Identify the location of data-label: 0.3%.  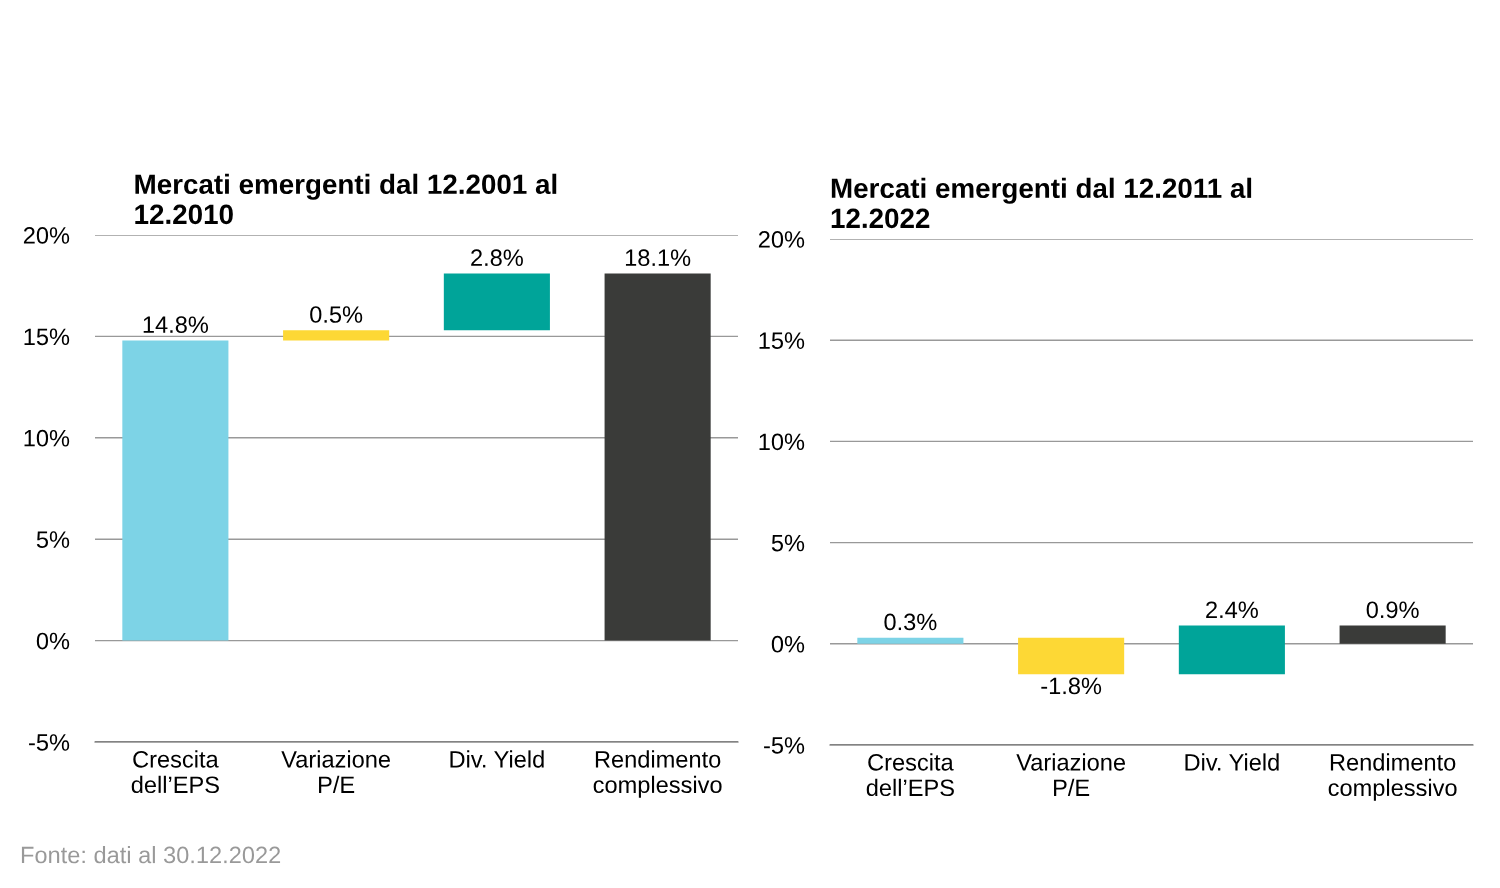
(910, 622).